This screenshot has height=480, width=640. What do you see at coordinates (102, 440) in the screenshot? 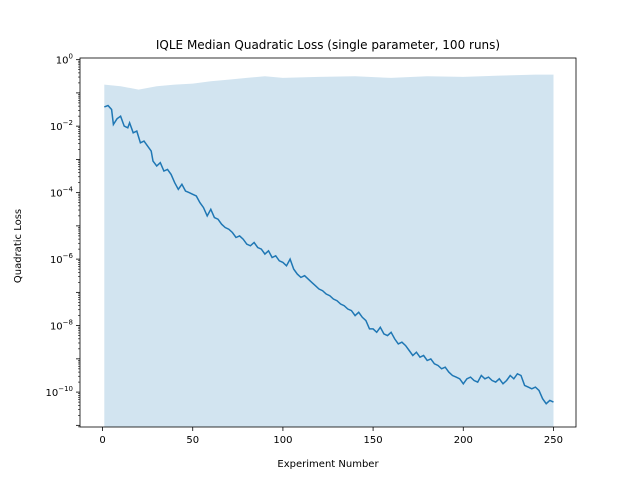
I see `x-tick-label: 0` at bounding box center [102, 440].